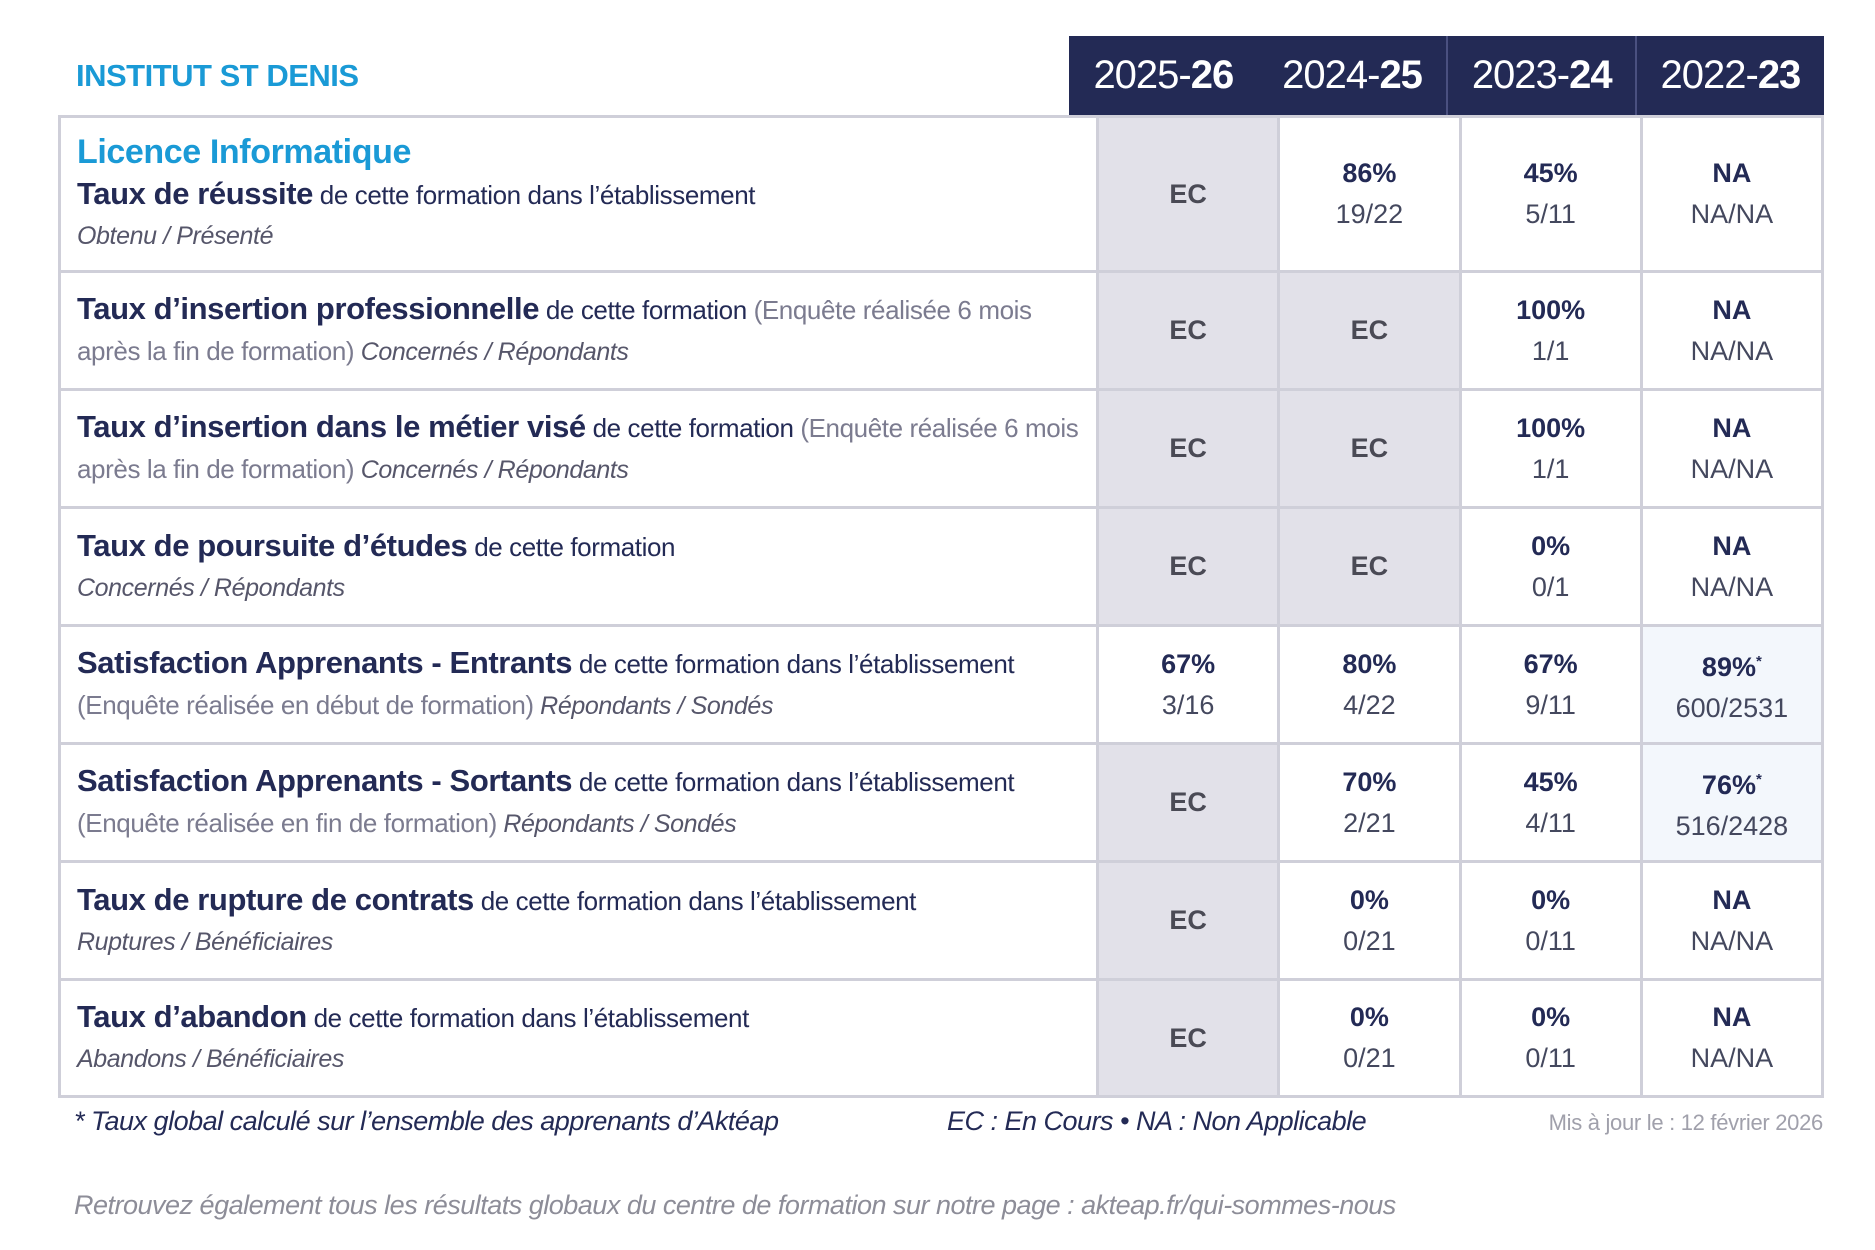 The height and width of the screenshot is (1250, 1875). I want to click on value-cell: 89%* 600/2531, so click(1732, 684).